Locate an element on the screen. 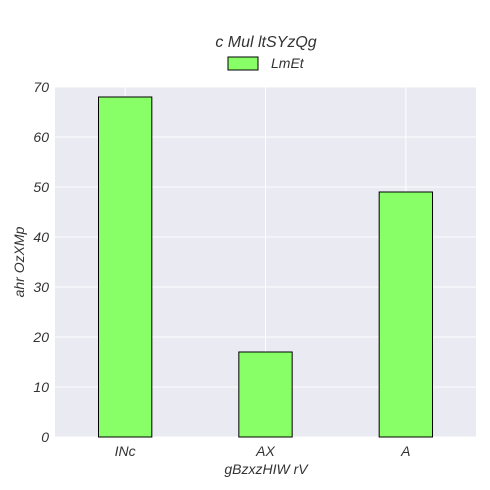  bar-AX is located at coordinates (265, 394).